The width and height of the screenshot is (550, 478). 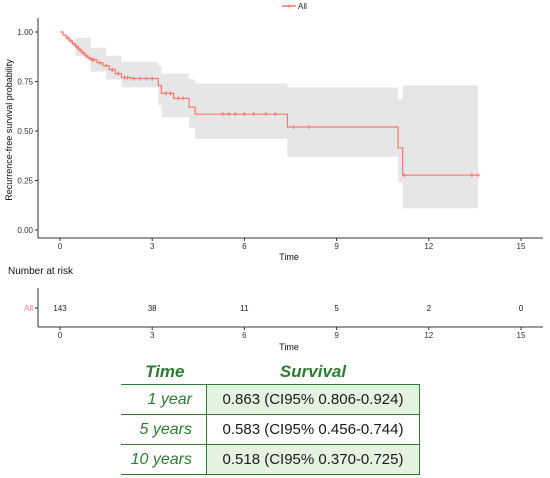 I want to click on row-survival: 0.863 (CI95% 0.806-0.924), so click(x=313, y=399).